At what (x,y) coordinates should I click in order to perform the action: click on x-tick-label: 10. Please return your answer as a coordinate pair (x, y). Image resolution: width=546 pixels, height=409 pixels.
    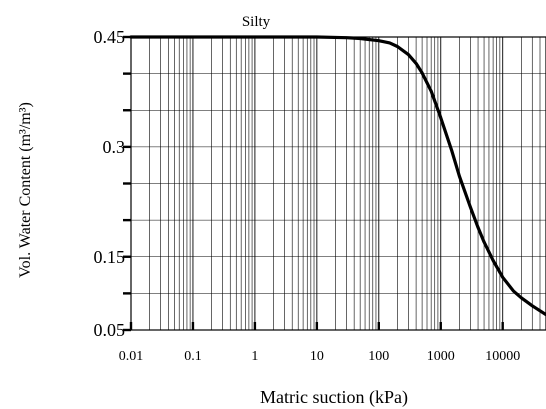
    Looking at the image, I should click on (317, 356).